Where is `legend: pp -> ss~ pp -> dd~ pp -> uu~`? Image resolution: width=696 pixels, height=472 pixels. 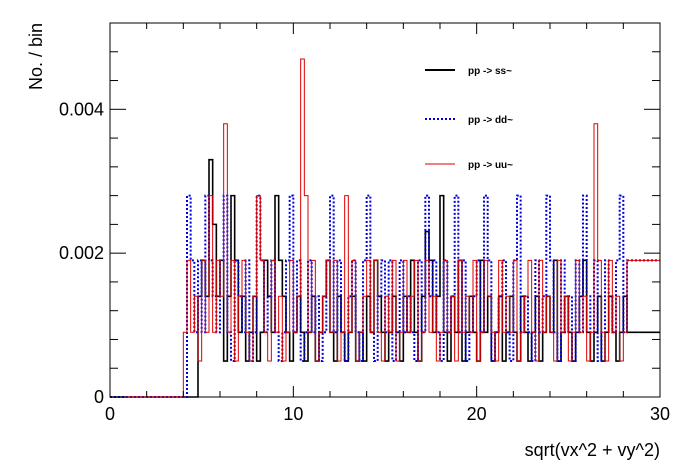 legend: pp -> ss~ pp -> dd~ pp -> uu~ is located at coordinates (469, 118).